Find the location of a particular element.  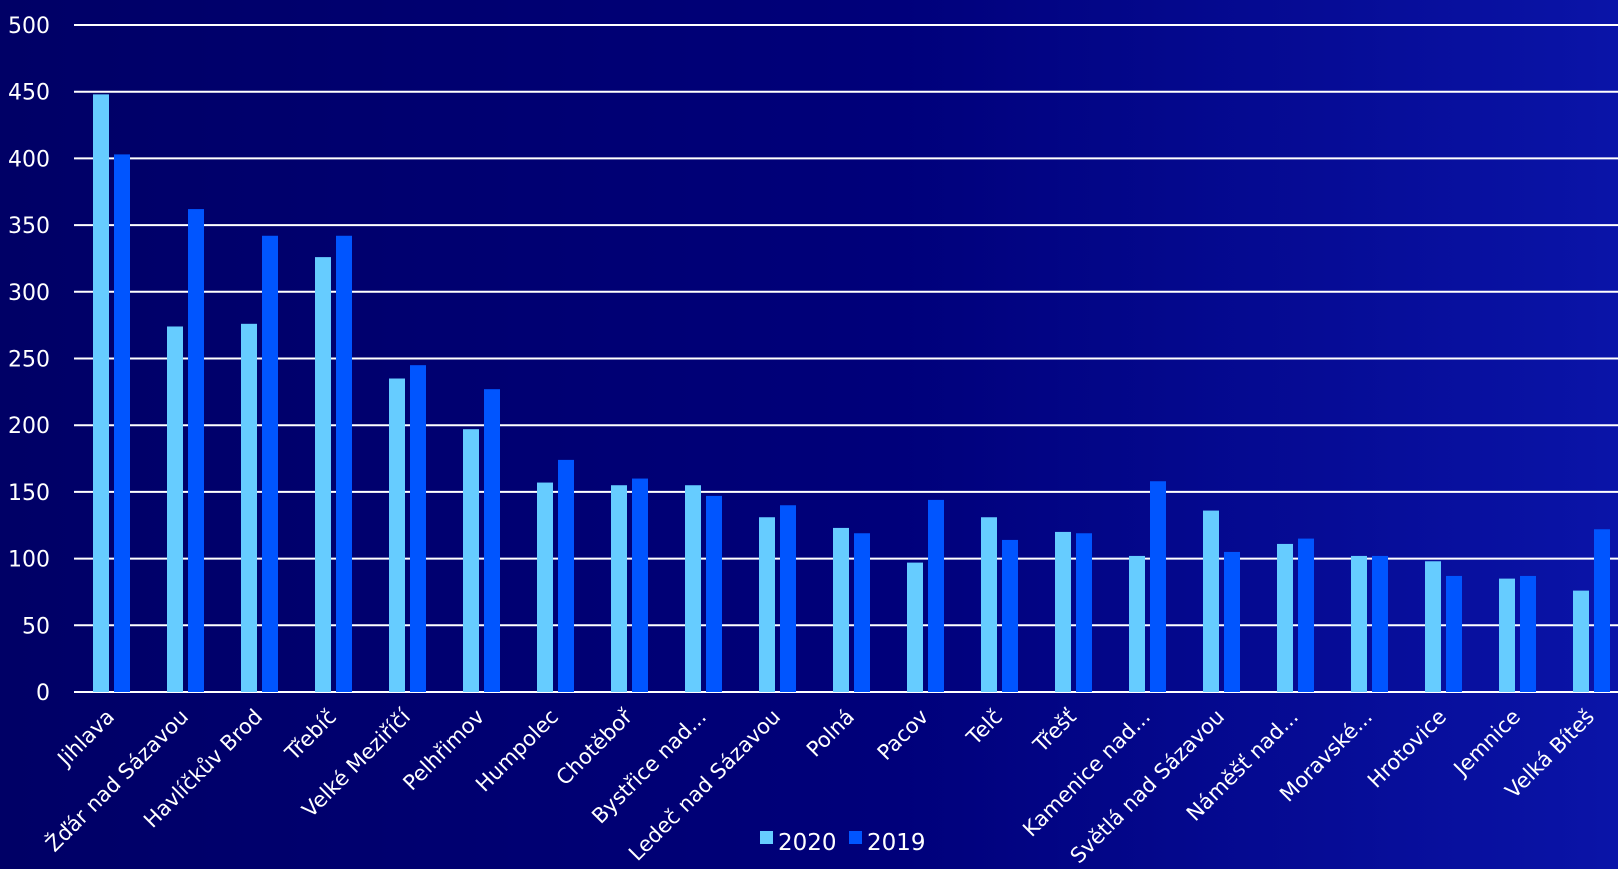

y-tick-label: 400 is located at coordinates (29, 159).